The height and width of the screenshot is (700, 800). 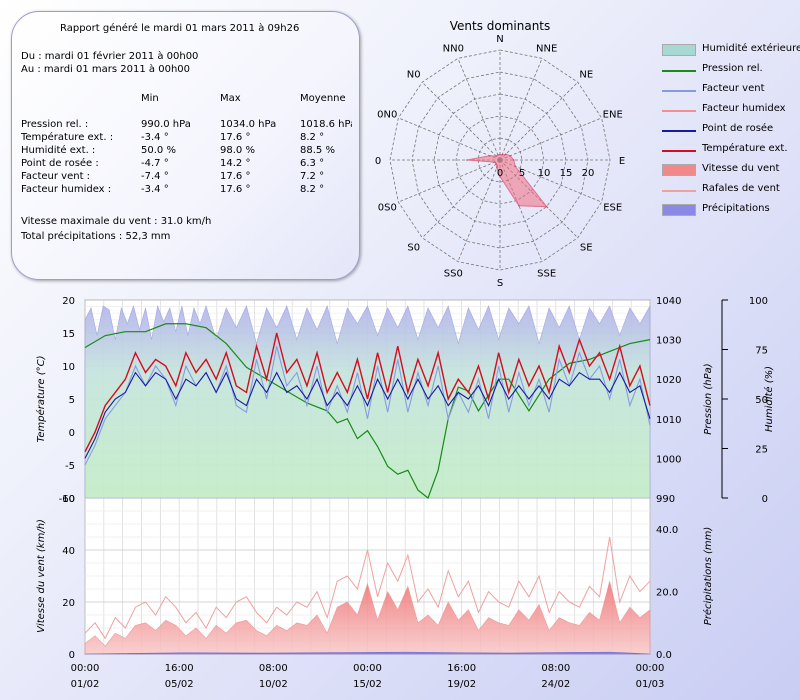 I want to click on legend-label: Humidité extérieure, so click(x=751, y=48).